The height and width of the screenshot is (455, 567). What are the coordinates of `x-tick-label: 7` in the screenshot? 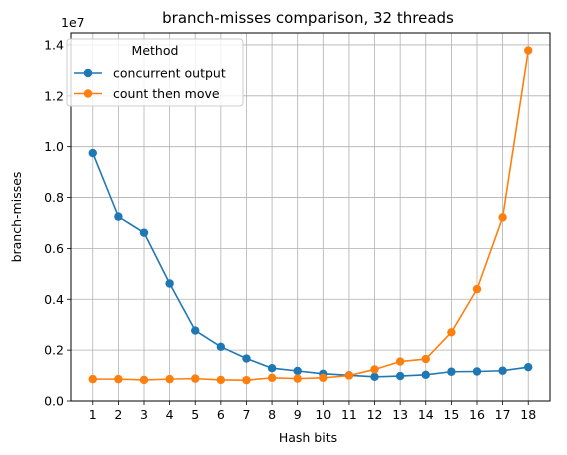 It's located at (246, 414).